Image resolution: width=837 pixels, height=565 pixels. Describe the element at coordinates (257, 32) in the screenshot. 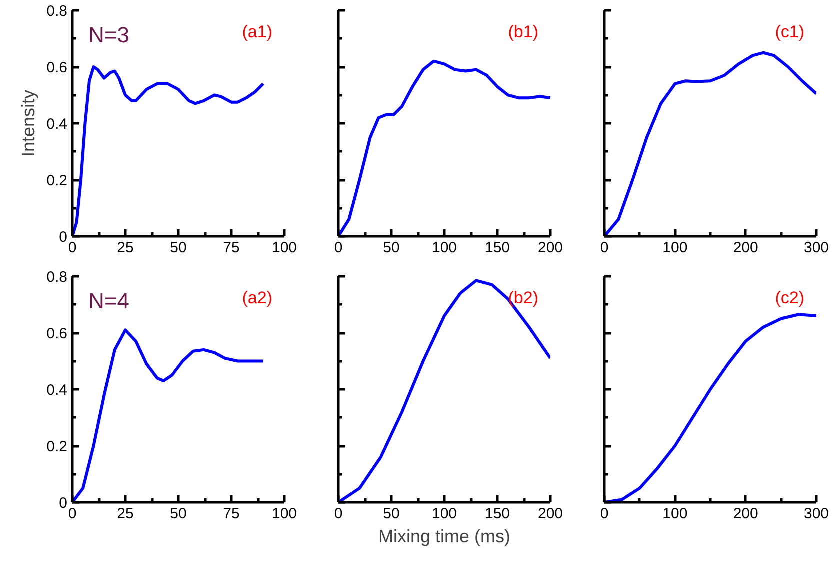

I see `annotation: (a1)` at that location.